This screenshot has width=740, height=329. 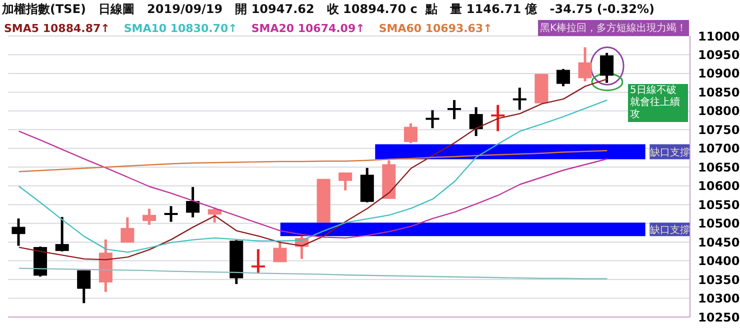 I want to click on y-tick-label: 10250, so click(x=719, y=317).